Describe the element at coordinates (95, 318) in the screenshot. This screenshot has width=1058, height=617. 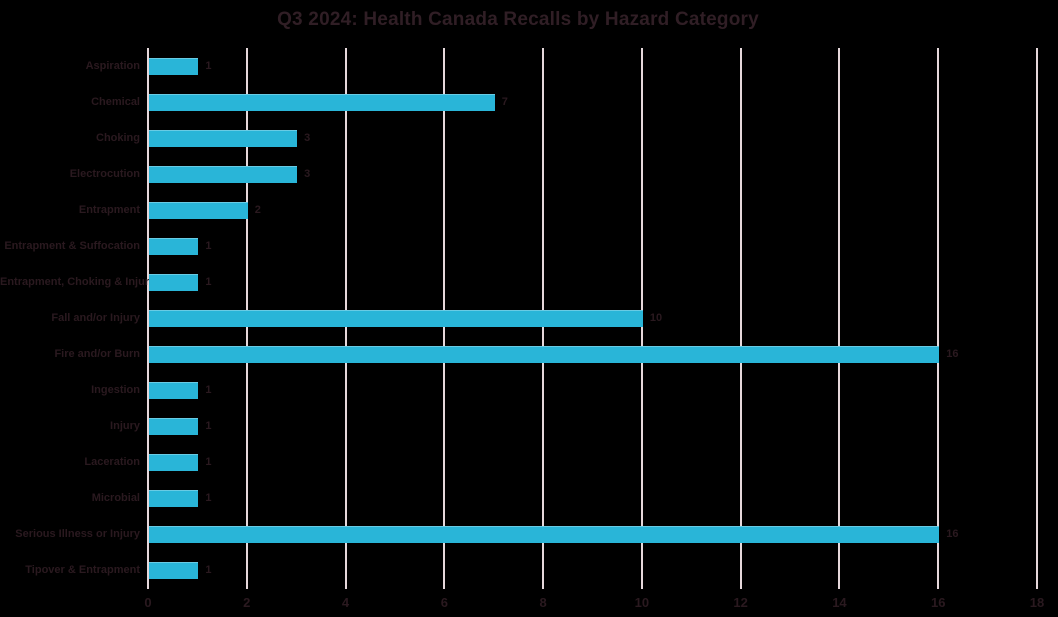
I see `category-label: Fall and/or Injury` at that location.